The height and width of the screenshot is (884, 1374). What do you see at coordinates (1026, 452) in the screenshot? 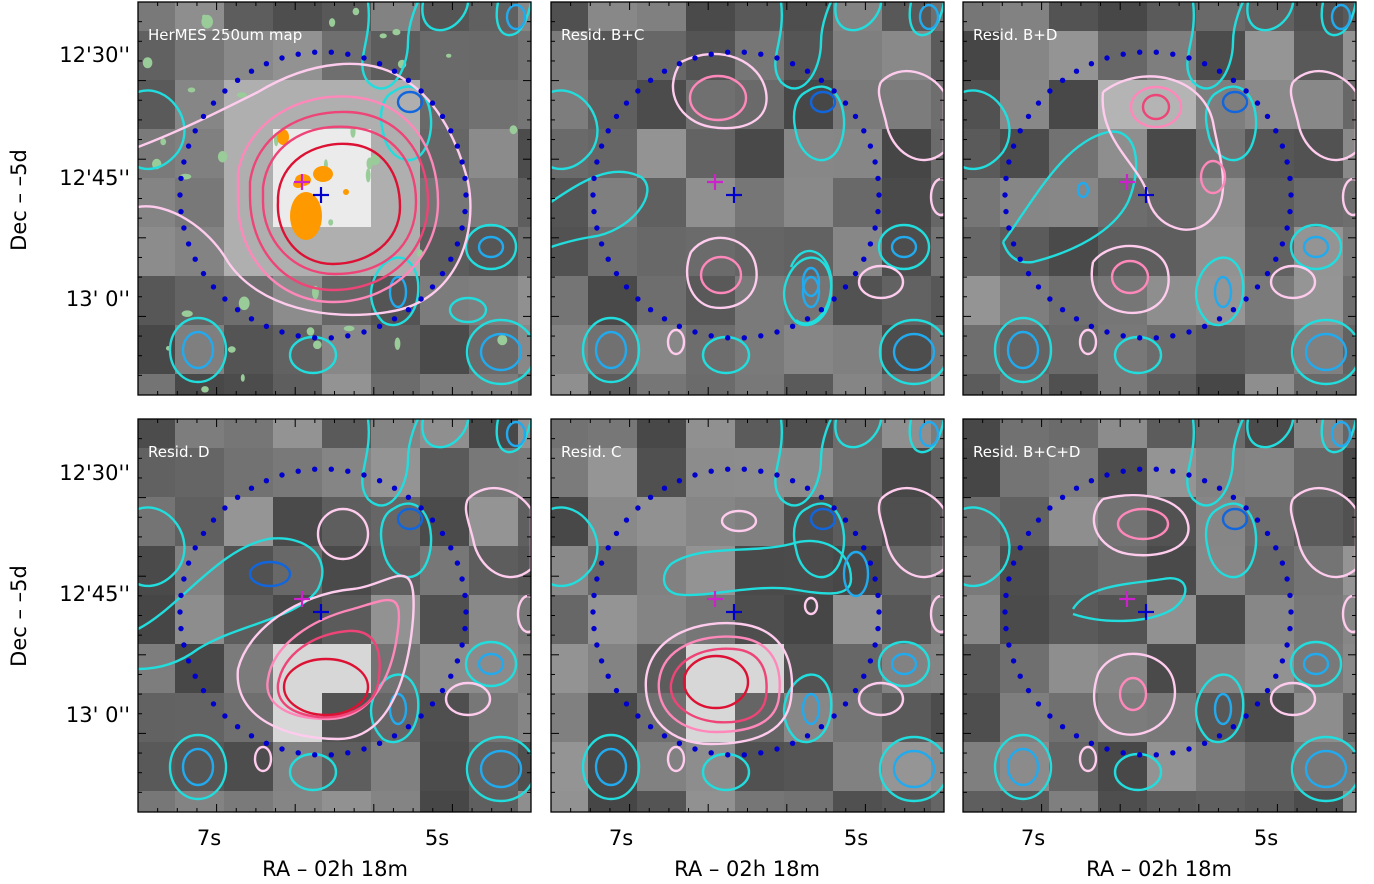
I see `panel-title: Resid. B+C+D` at bounding box center [1026, 452].